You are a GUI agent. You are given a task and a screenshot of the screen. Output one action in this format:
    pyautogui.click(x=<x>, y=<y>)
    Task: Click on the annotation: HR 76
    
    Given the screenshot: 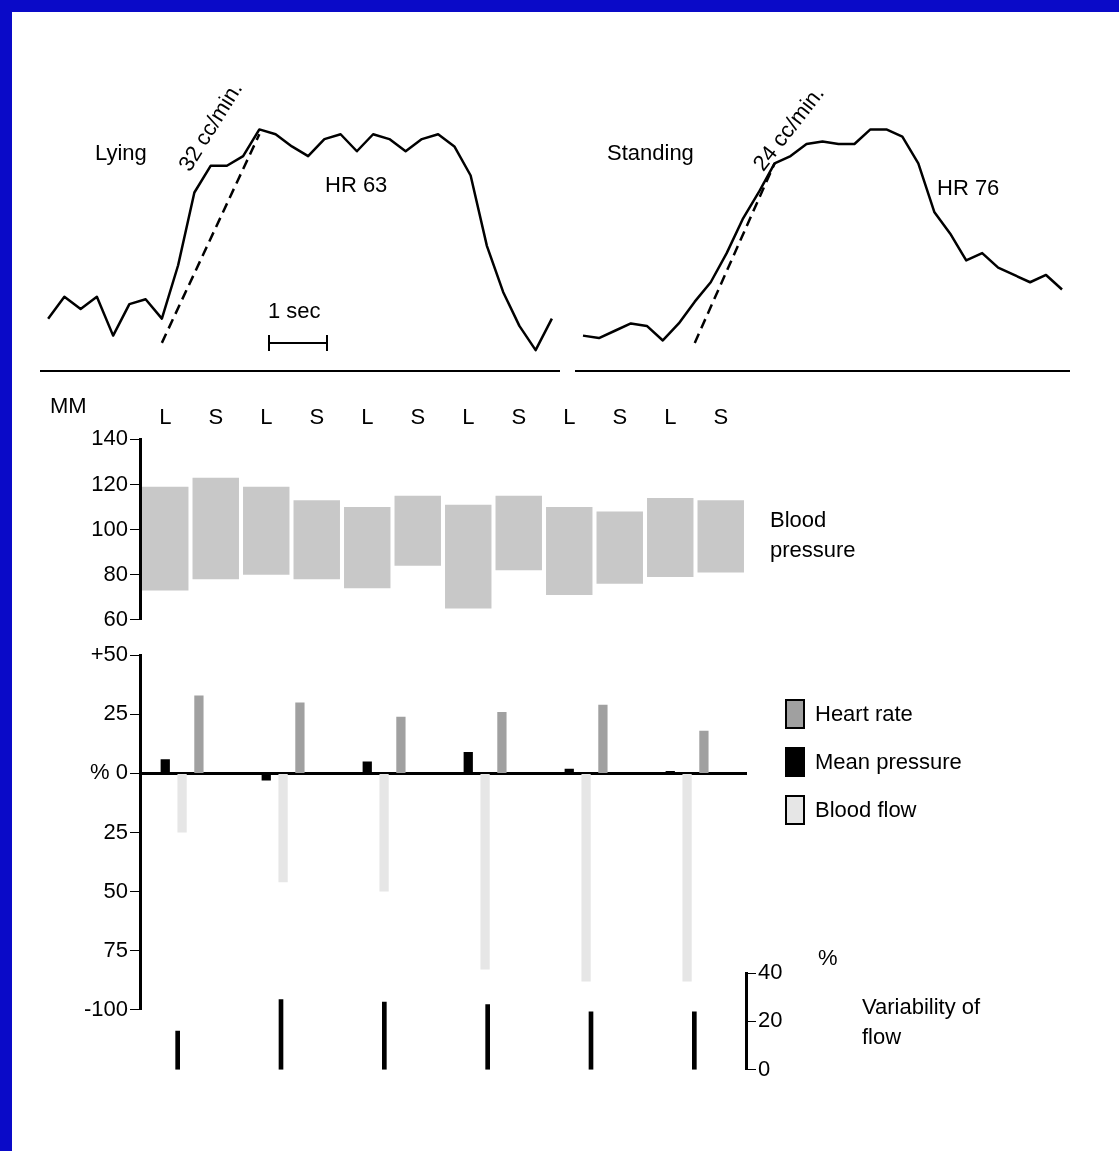 What is the action you would take?
    pyautogui.click(x=968, y=188)
    